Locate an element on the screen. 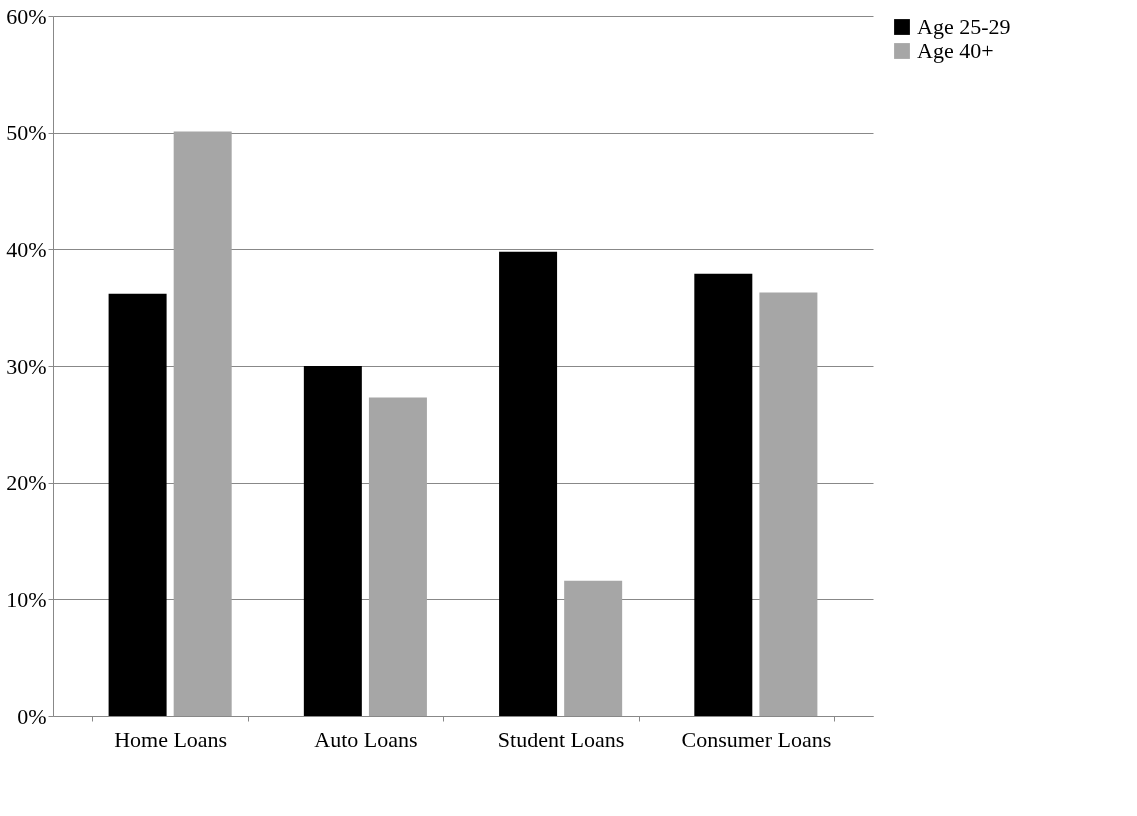  legend-label: Age 40+ is located at coordinates (955, 50).